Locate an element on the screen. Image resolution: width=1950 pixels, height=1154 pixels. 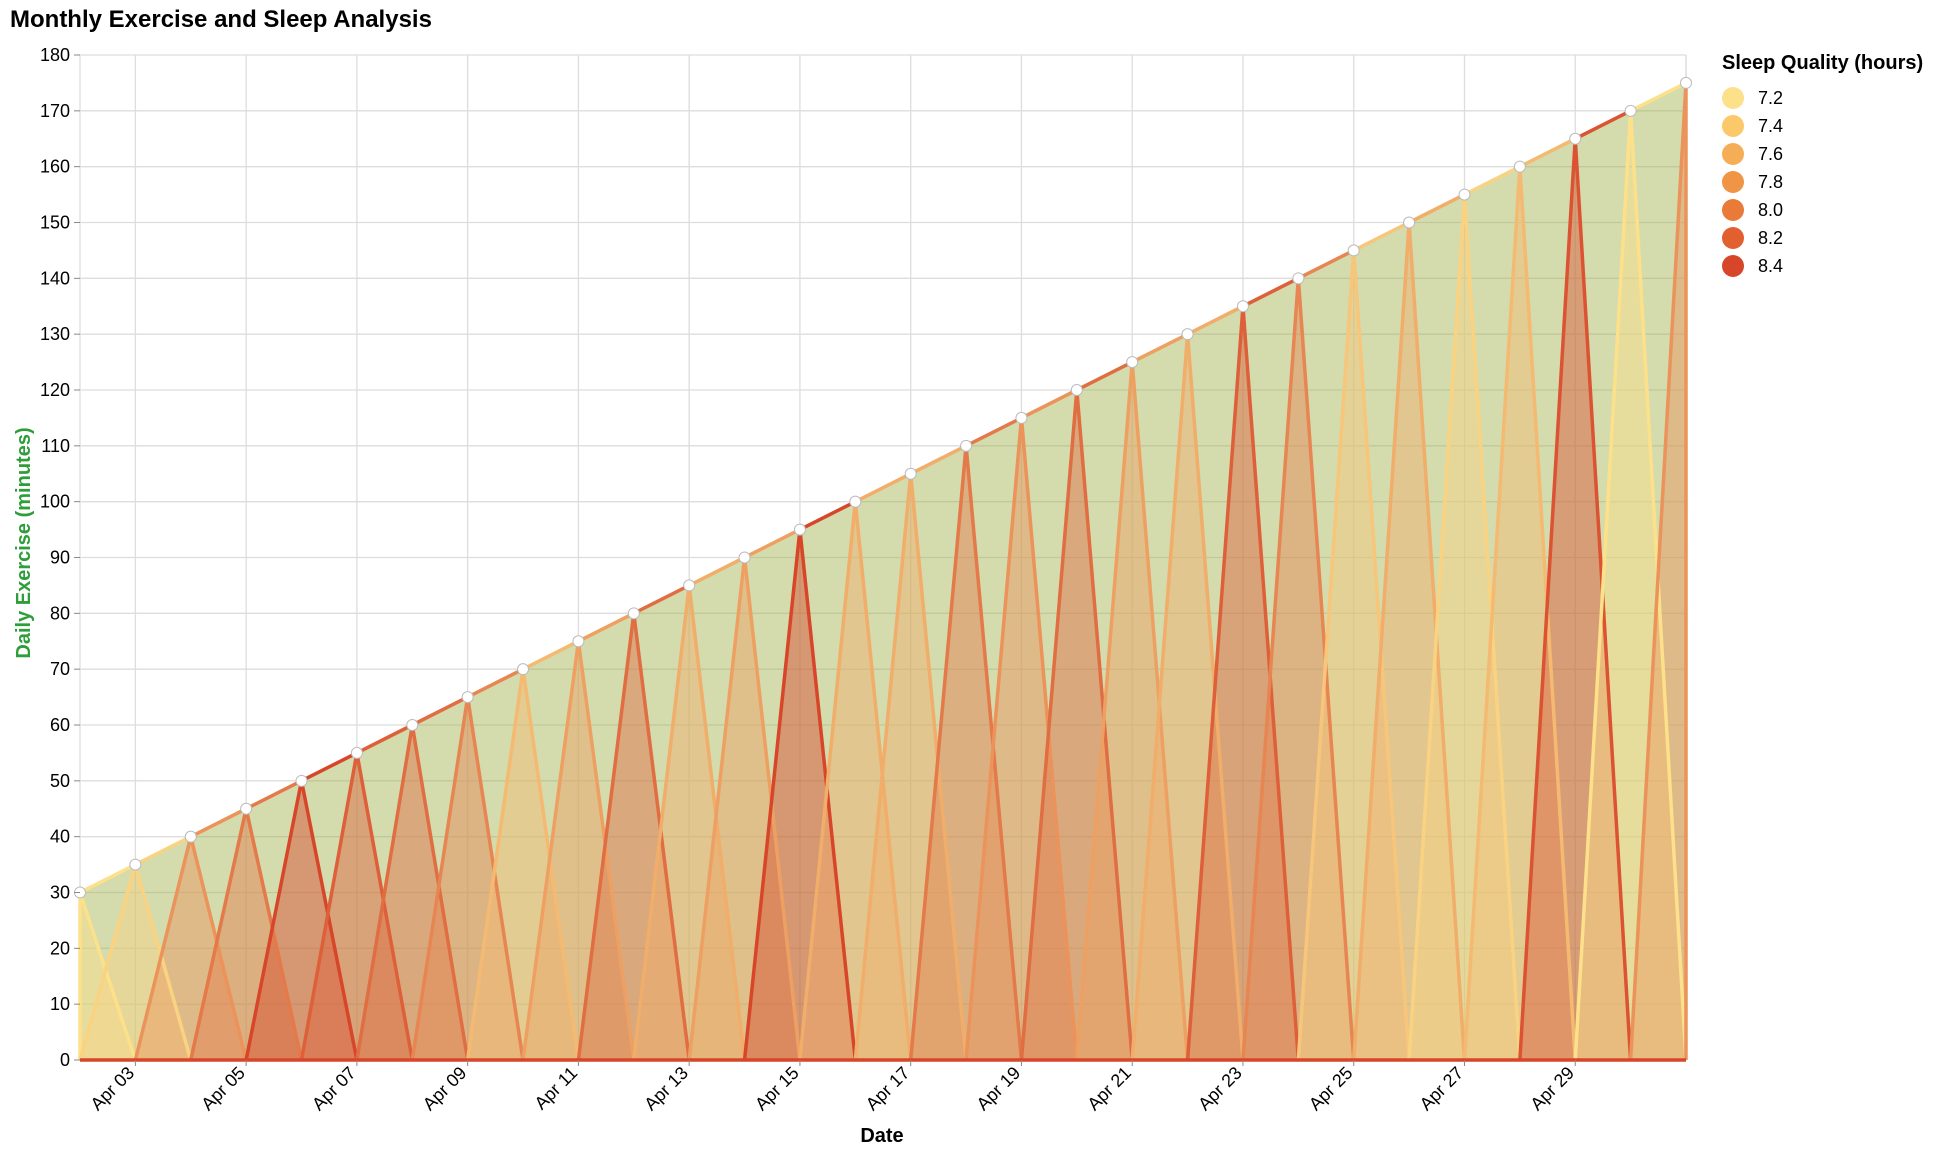
legend-label: 7.6 is located at coordinates (1771, 153).